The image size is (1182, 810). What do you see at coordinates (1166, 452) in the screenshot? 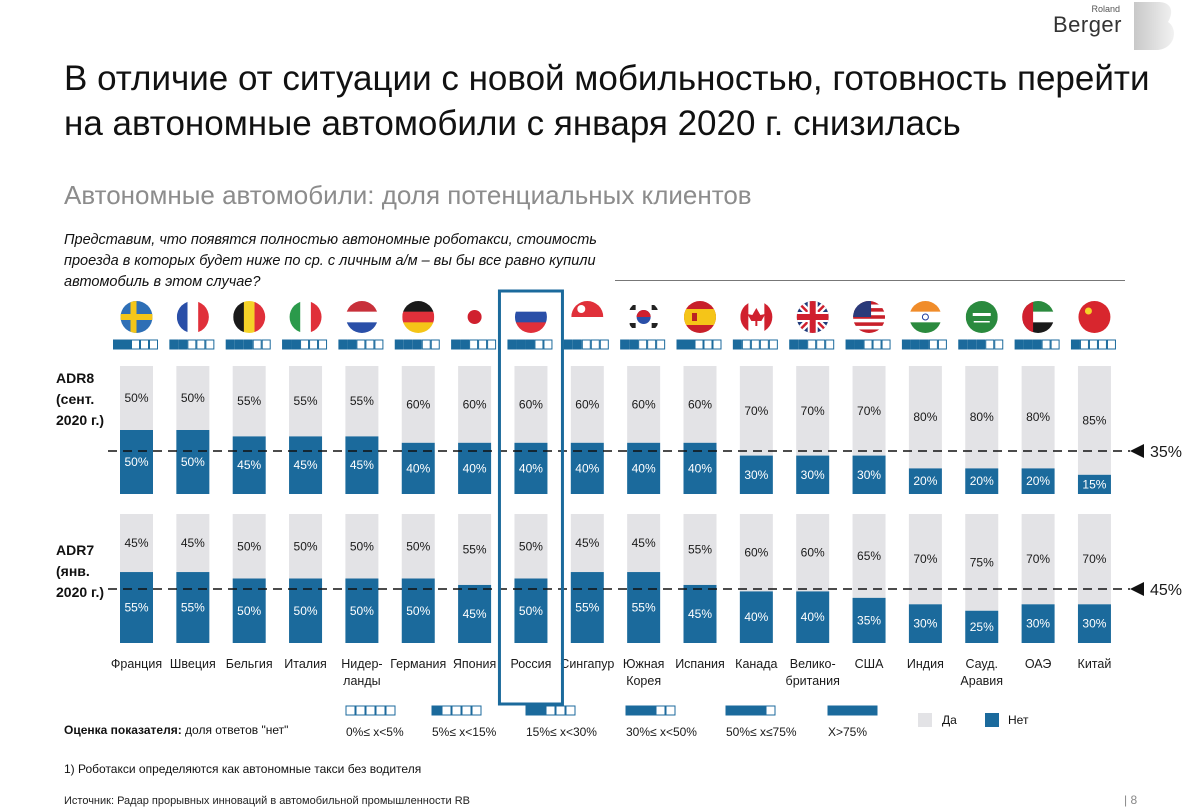
I see `reference-label-adr8: 35%` at bounding box center [1166, 452].